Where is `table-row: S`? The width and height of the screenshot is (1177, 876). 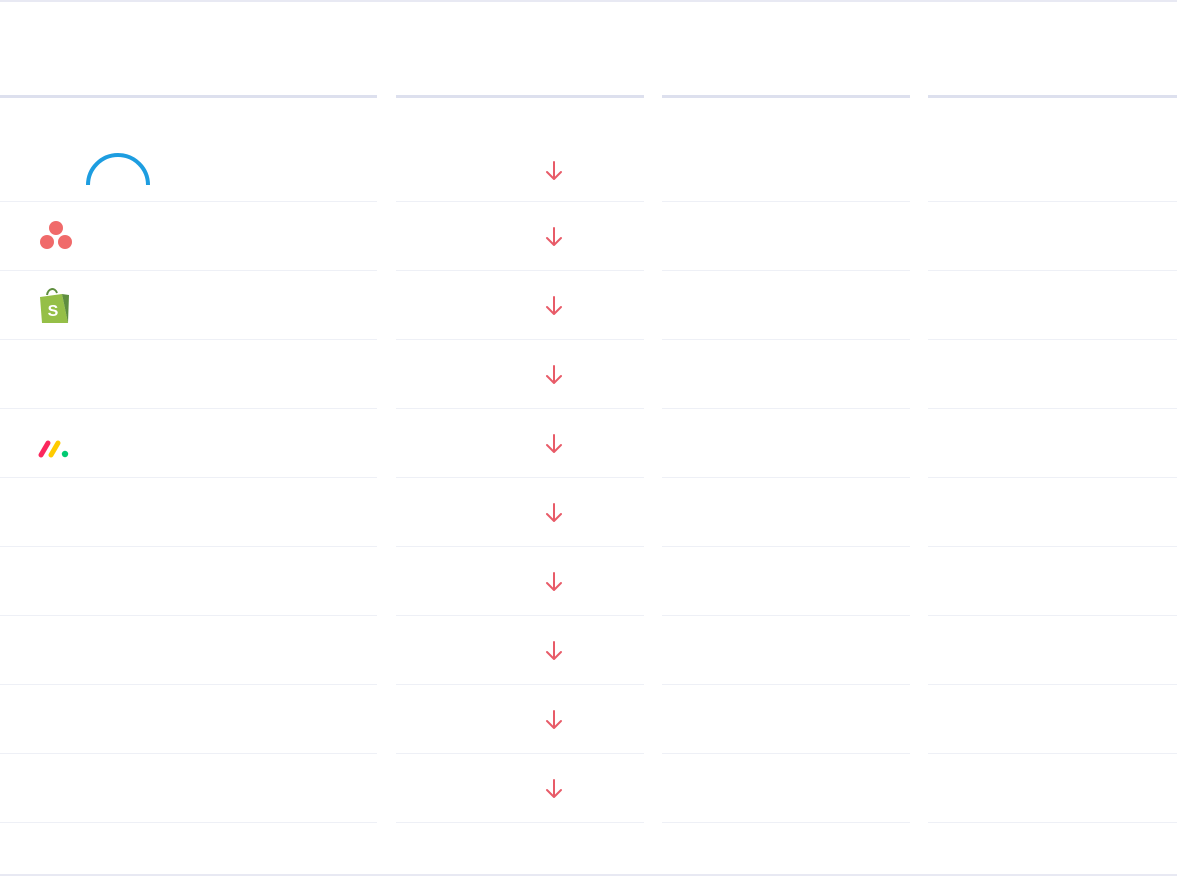
table-row: S is located at coordinates (588, 305).